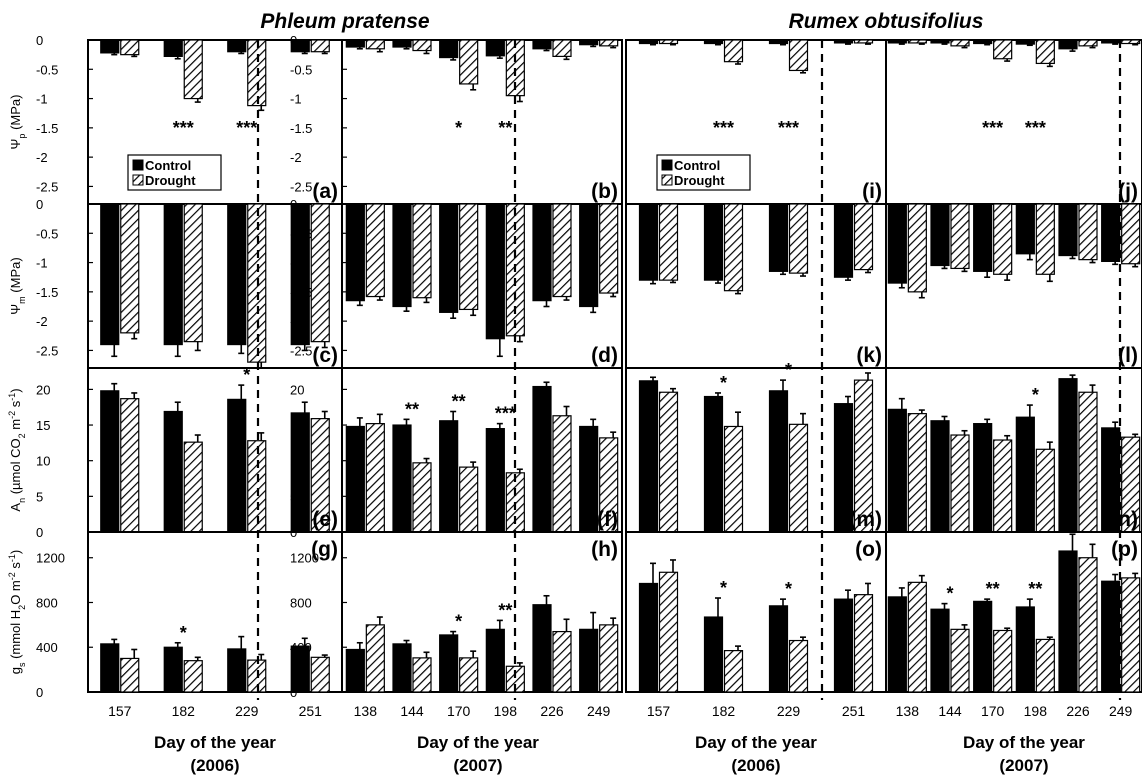 This screenshot has height=777, width=1142. What do you see at coordinates (301, 69) in the screenshot?
I see `y-tick-label: -0.5` at bounding box center [301, 69].